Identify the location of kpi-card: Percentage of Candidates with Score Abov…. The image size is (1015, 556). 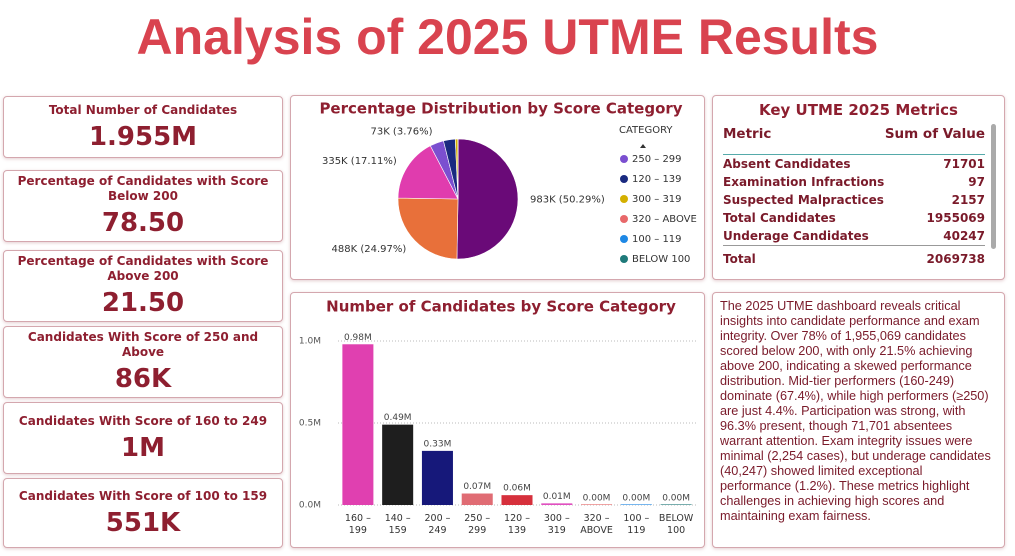
(143, 286).